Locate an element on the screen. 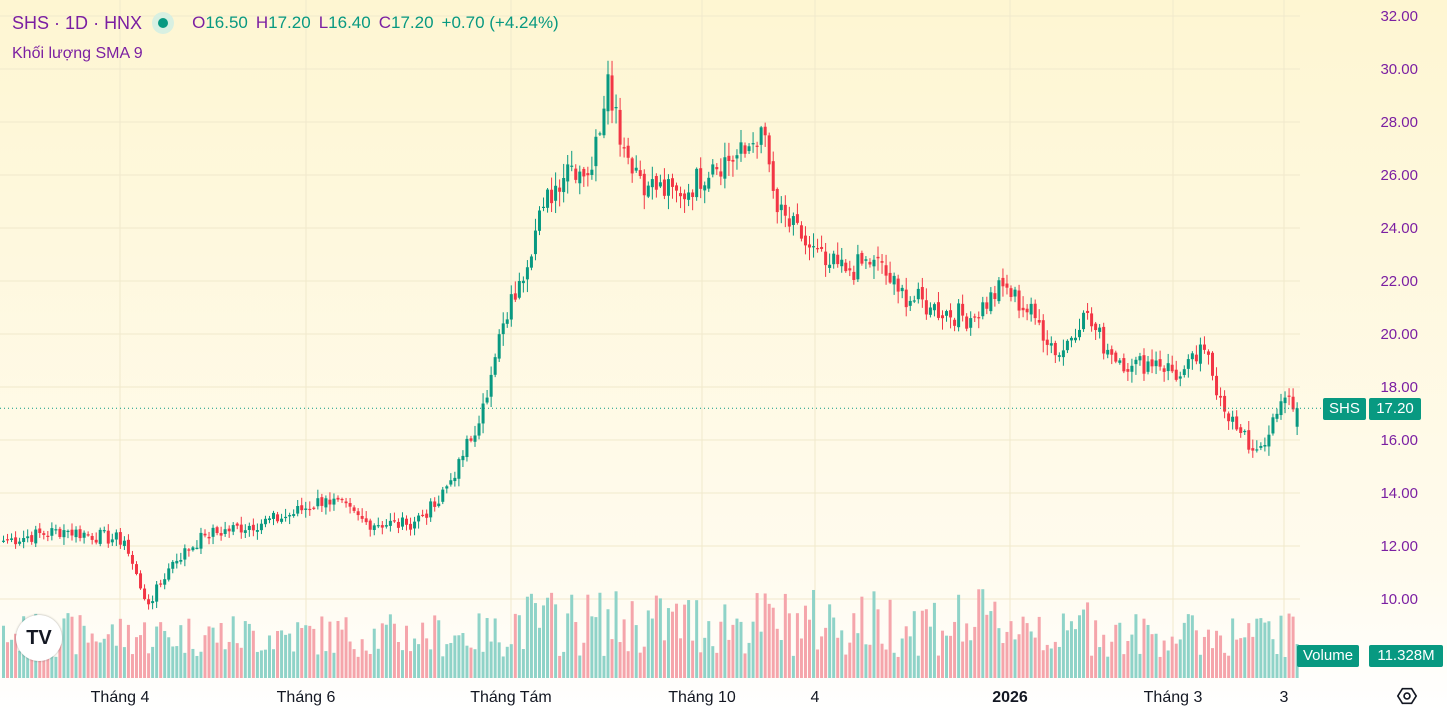 The height and width of the screenshot is (711, 1447). price-axis-label: 26.00 is located at coordinates (1399, 175).